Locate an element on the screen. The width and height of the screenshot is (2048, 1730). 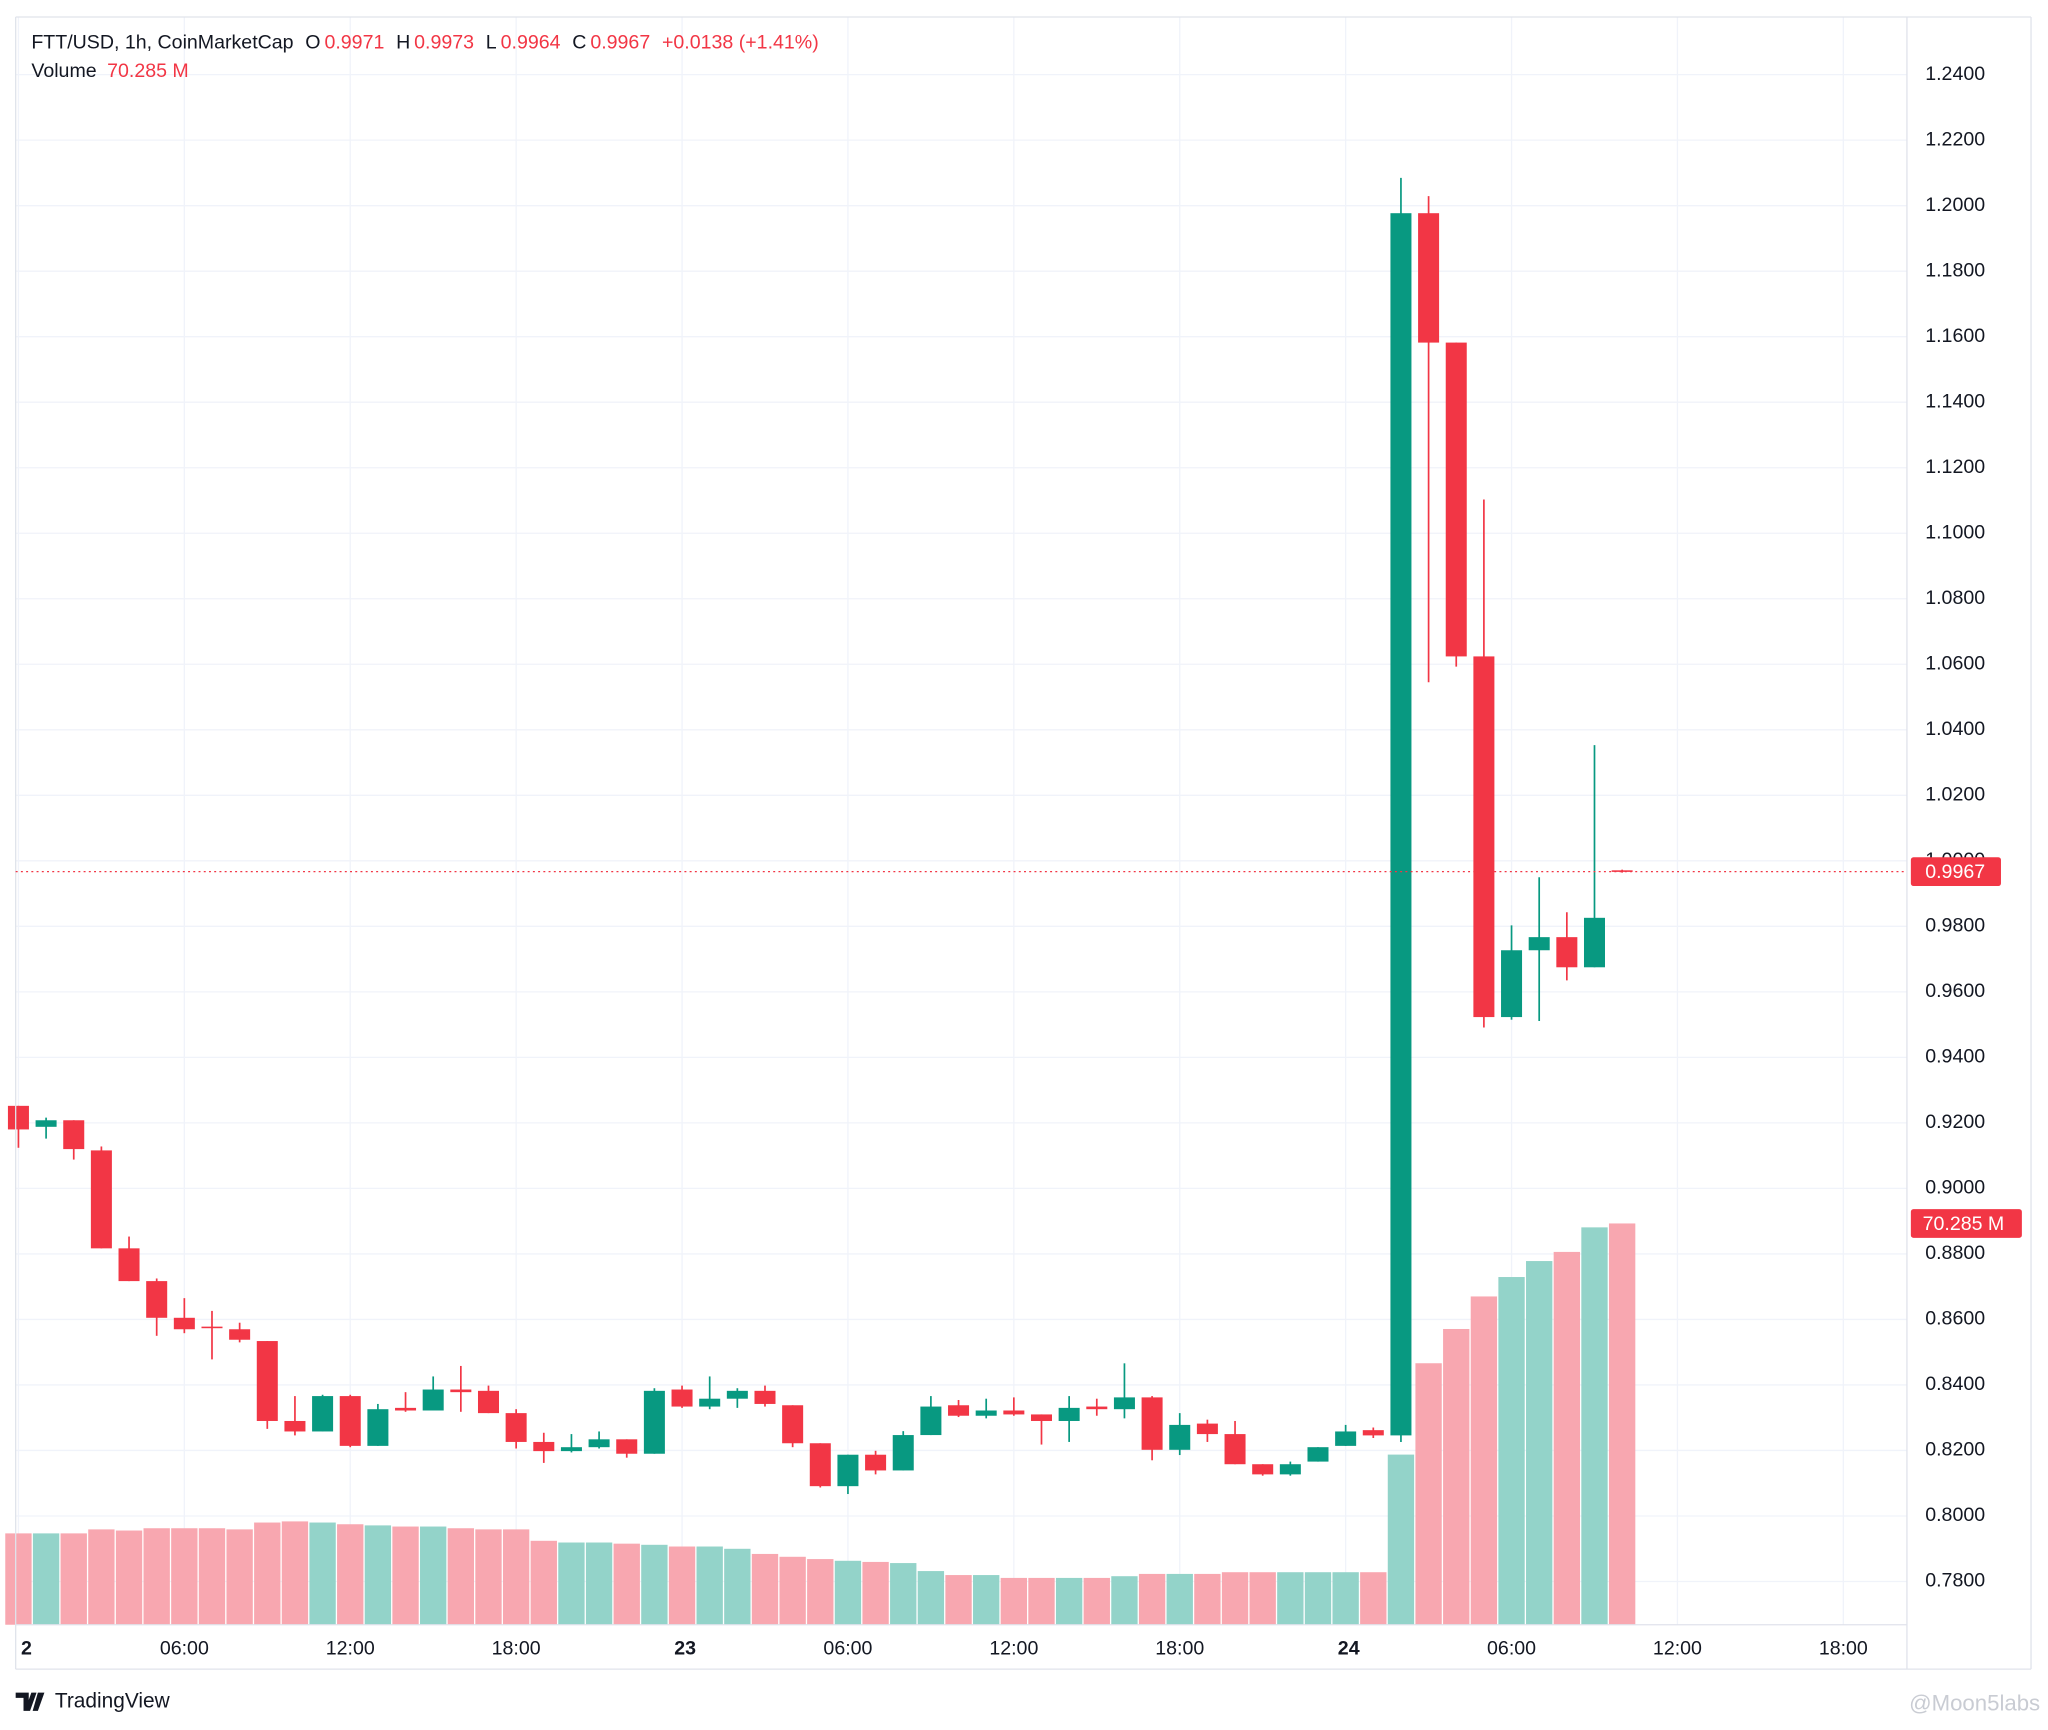
ohlc-key: O is located at coordinates (312, 42).